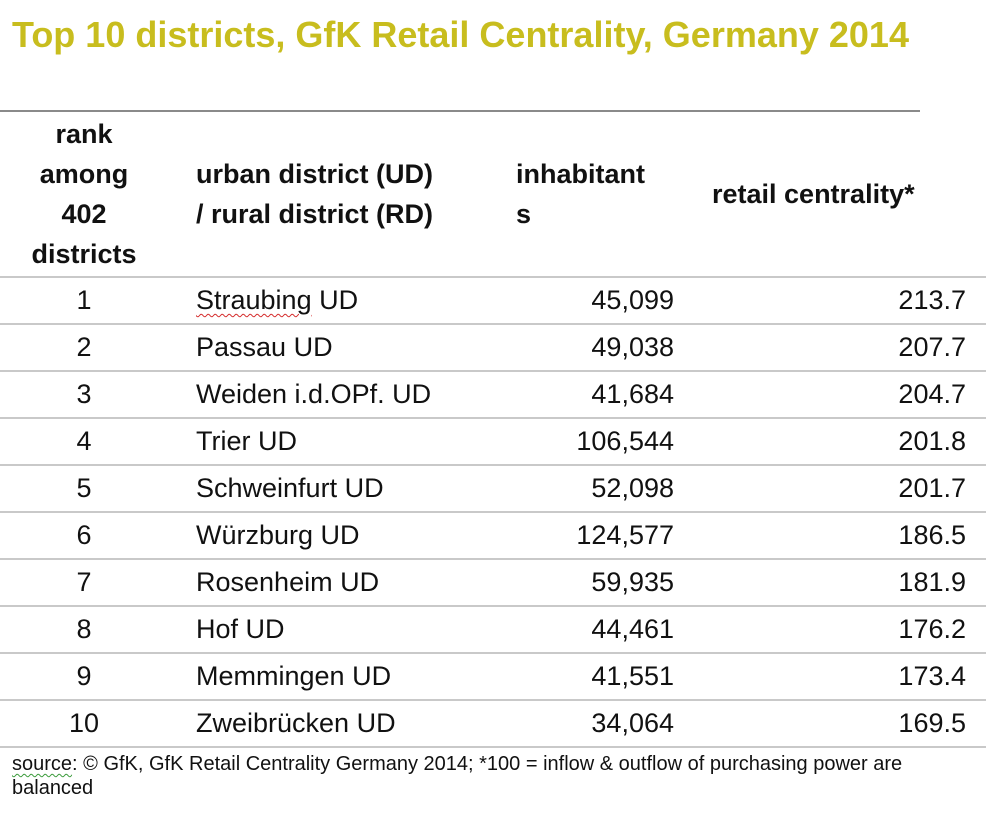 This screenshot has height=816, width=1000. I want to click on rank-cell: 4, so click(84, 442).